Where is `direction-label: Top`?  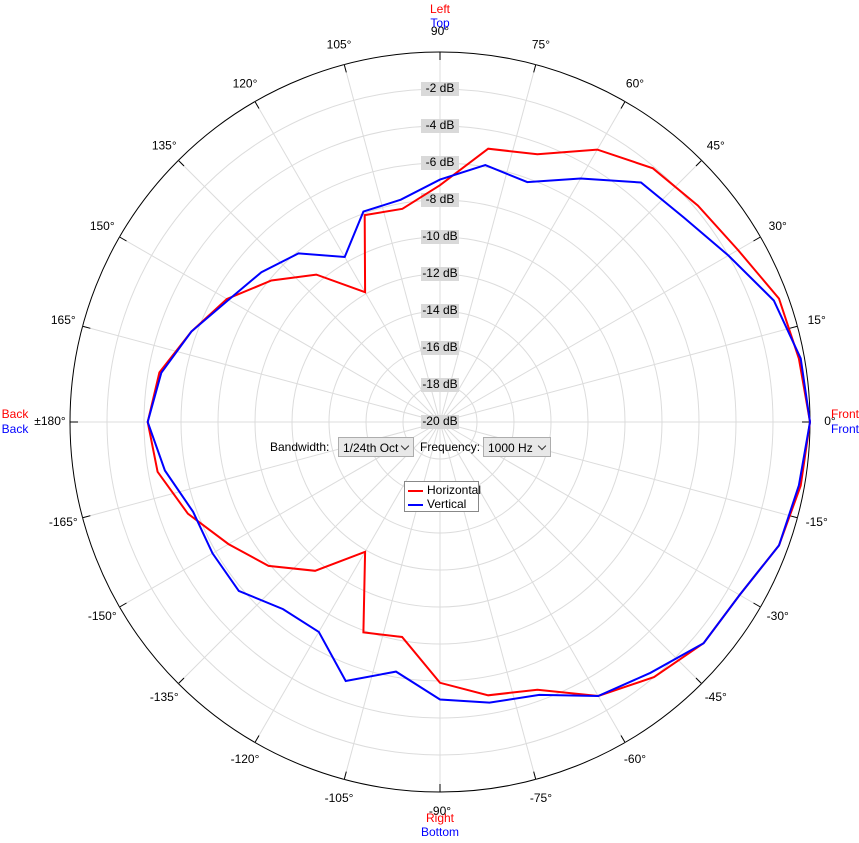 direction-label: Top is located at coordinates (440, 23).